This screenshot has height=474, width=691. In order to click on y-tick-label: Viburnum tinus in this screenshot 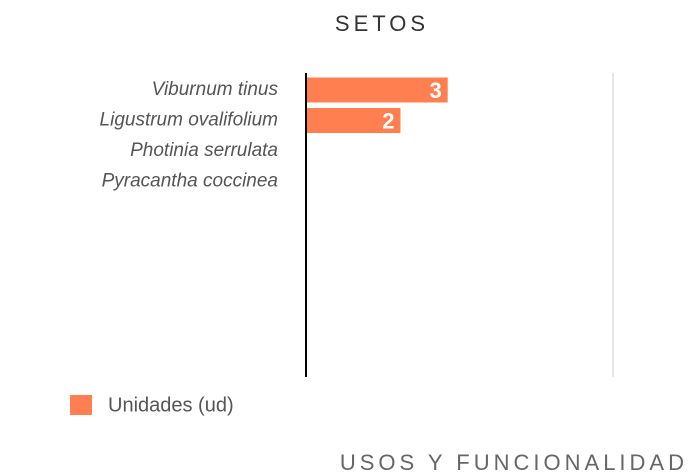, I will do `click(215, 89)`.